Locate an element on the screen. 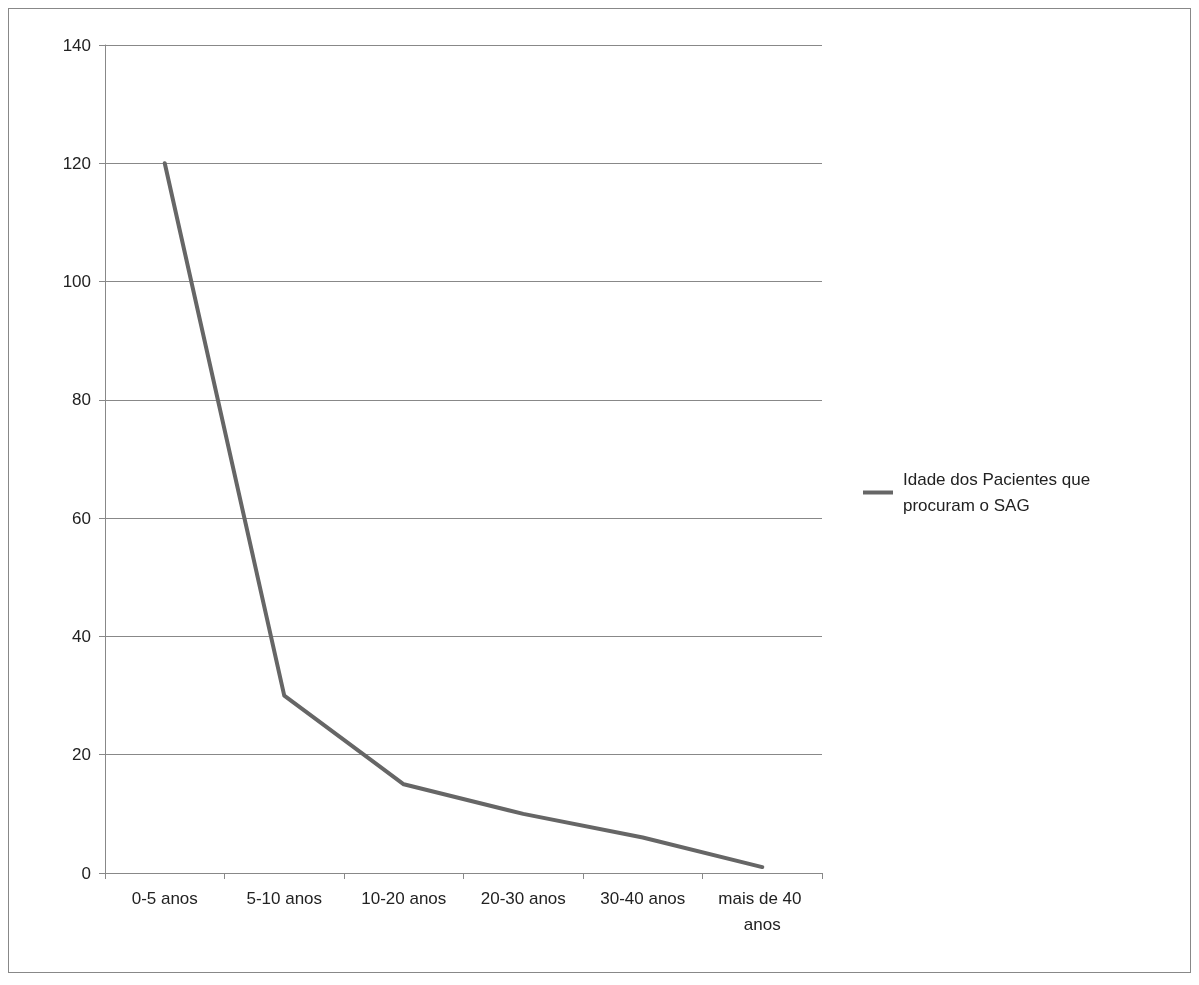 This screenshot has height=985, width=1199. y-tick-label: 140 is located at coordinates (76, 45).